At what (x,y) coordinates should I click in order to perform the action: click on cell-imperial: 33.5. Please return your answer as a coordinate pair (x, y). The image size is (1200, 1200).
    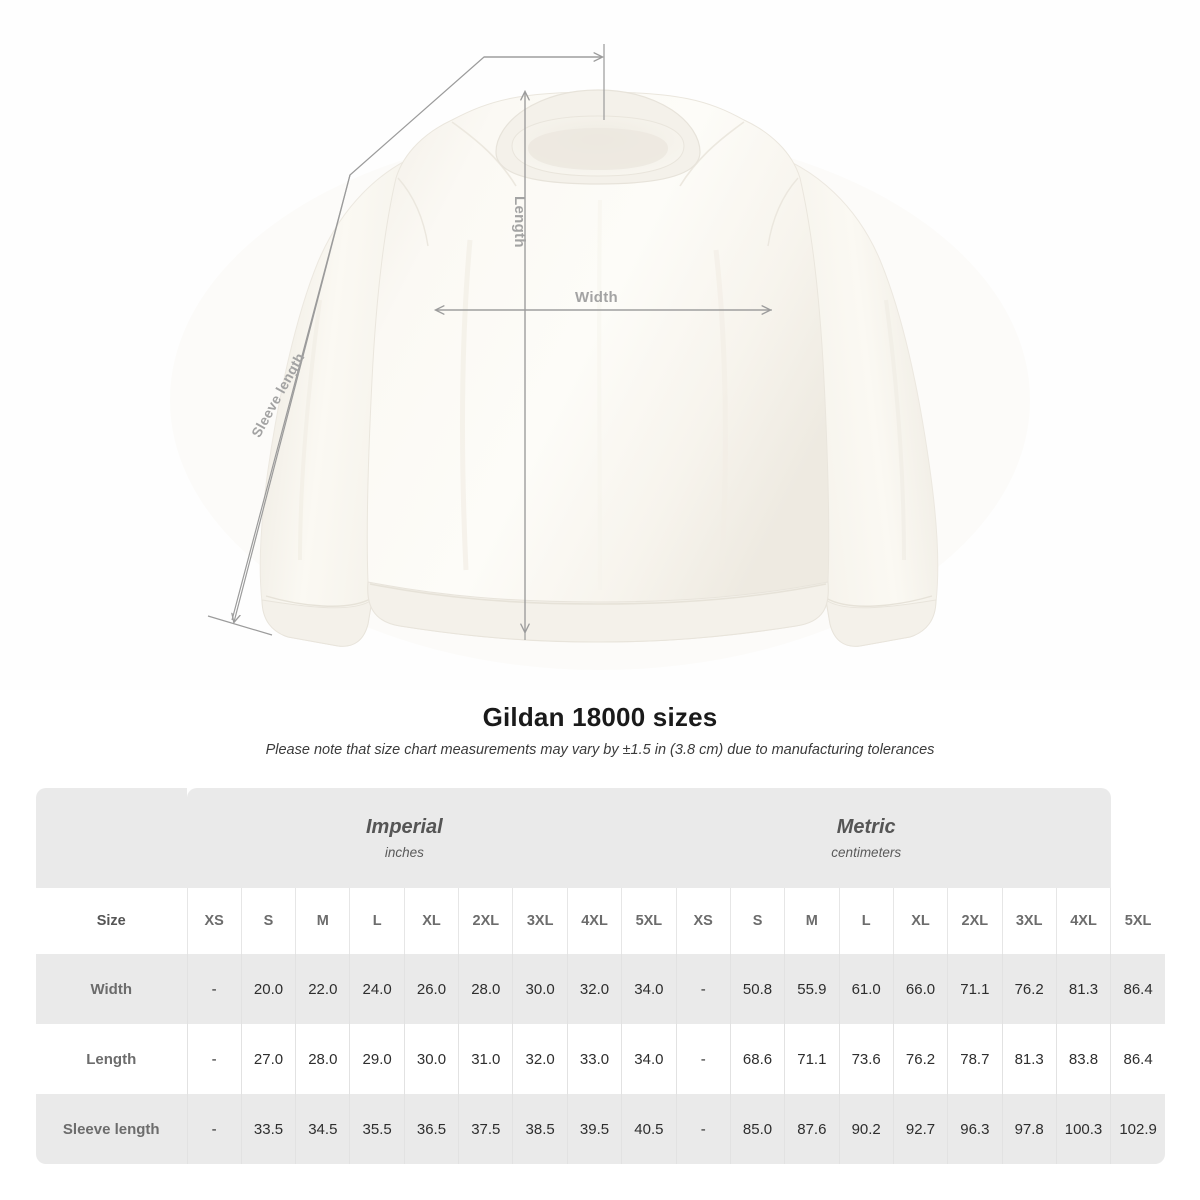
    Looking at the image, I should click on (269, 1129).